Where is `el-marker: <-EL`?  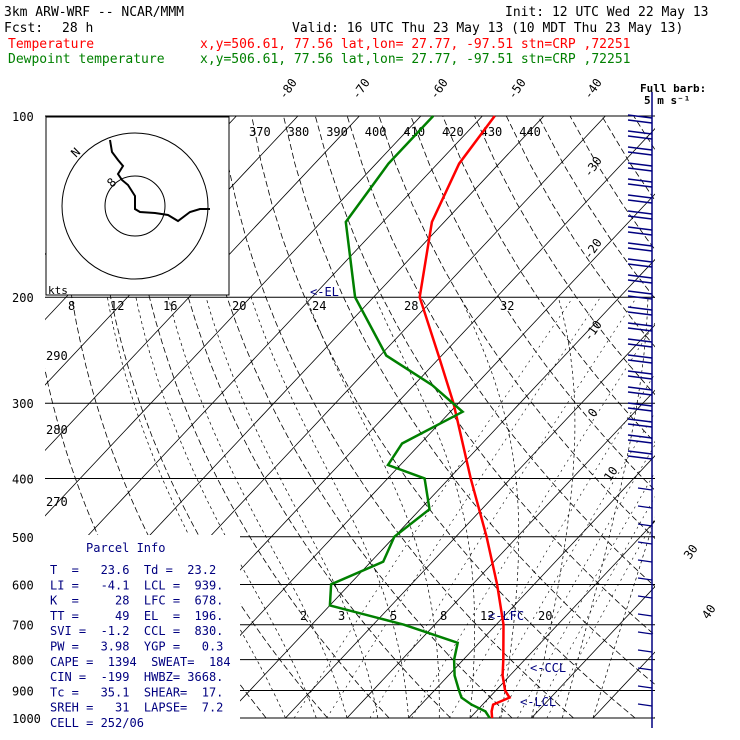 el-marker: <-EL is located at coordinates (324, 292).